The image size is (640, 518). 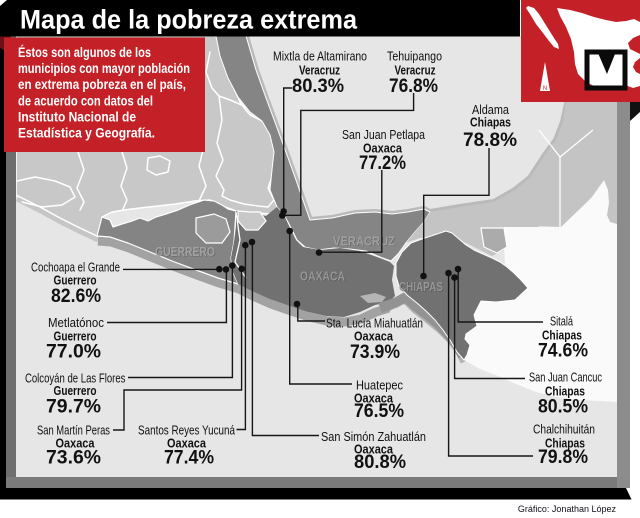 What do you see at coordinates (186, 431) in the screenshot?
I see `svg-text: Santos Reyes Yucuná` at bounding box center [186, 431].